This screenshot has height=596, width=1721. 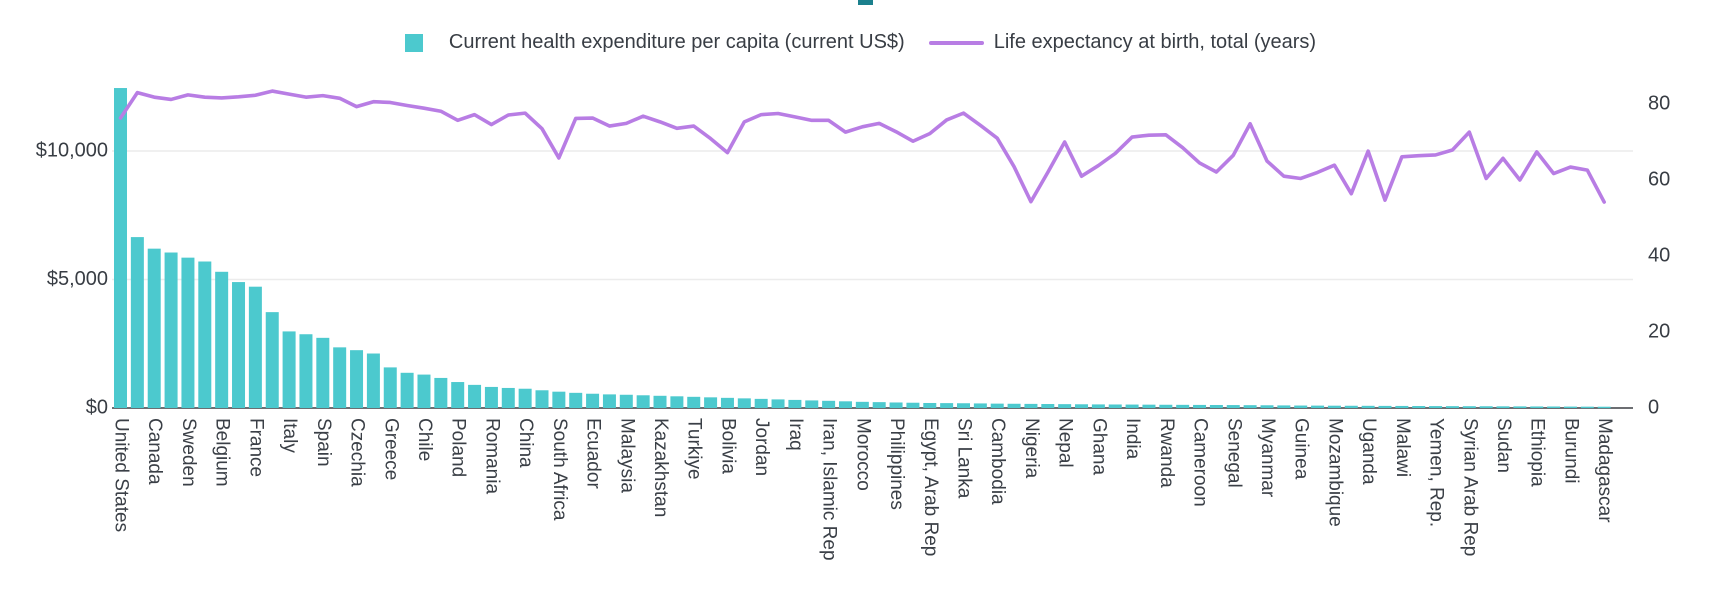 What do you see at coordinates (862, 404) in the screenshot?
I see `bar-morocco` at bounding box center [862, 404].